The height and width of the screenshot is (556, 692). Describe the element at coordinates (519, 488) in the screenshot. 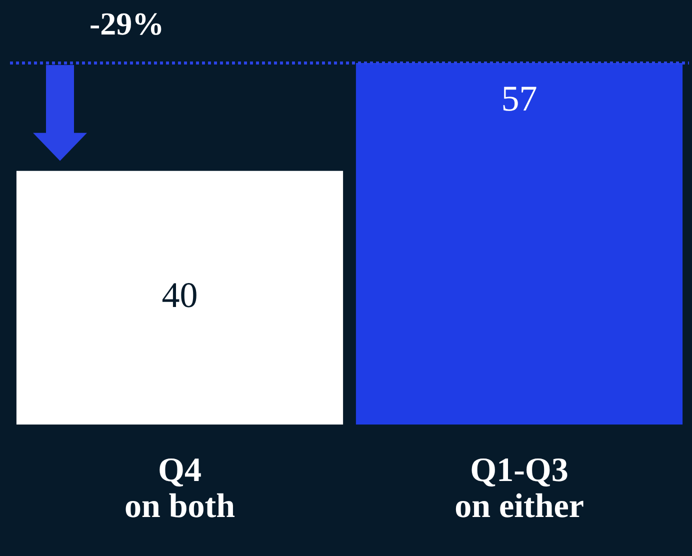

I see `x-tick-label: Q1-Q3 on either` at that location.